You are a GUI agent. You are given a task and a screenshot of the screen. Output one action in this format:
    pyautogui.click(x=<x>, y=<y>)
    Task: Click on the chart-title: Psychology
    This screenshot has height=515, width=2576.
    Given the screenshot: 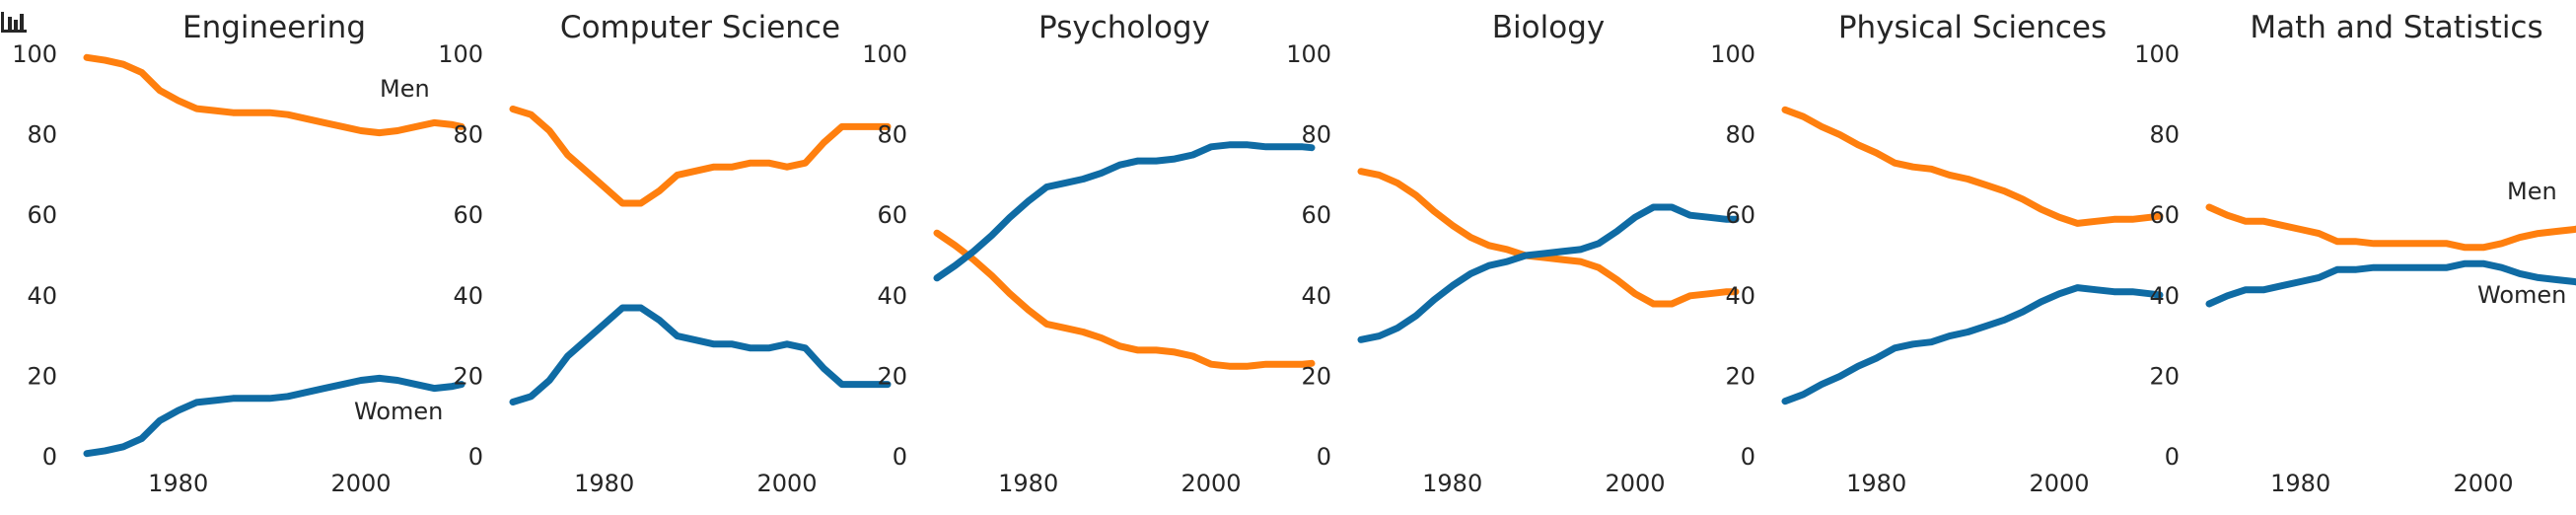 What is the action you would take?
    pyautogui.click(x=1124, y=27)
    